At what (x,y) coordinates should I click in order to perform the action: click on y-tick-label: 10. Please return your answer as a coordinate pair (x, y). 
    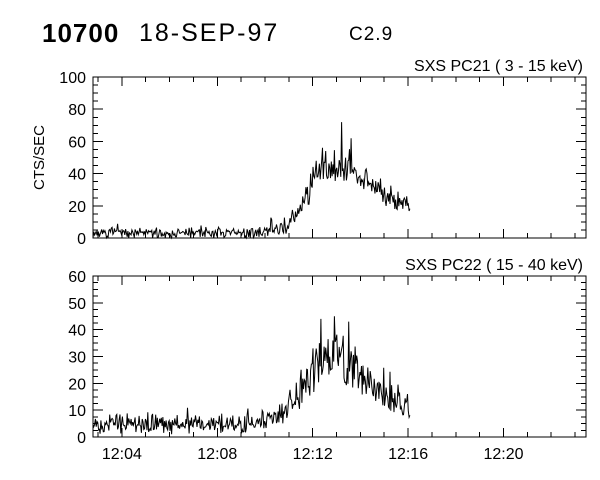
    Looking at the image, I should click on (77, 411).